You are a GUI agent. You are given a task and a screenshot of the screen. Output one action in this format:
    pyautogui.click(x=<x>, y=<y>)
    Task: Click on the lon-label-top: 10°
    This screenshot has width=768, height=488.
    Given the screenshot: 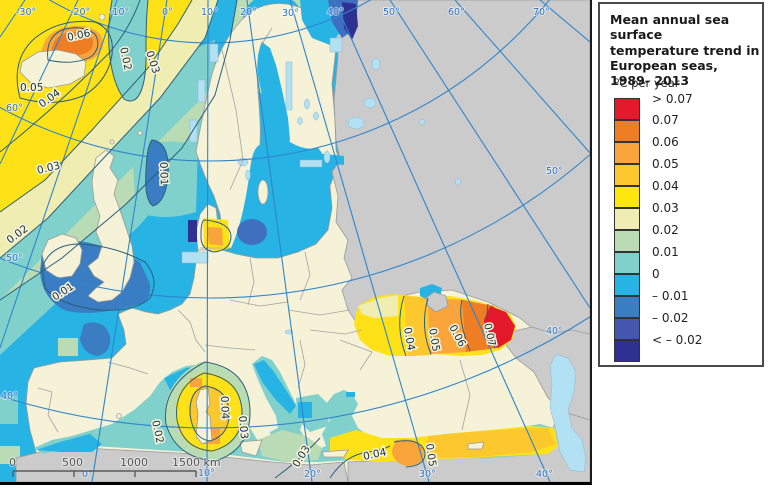 What is the action you would take?
    pyautogui.click(x=209, y=12)
    